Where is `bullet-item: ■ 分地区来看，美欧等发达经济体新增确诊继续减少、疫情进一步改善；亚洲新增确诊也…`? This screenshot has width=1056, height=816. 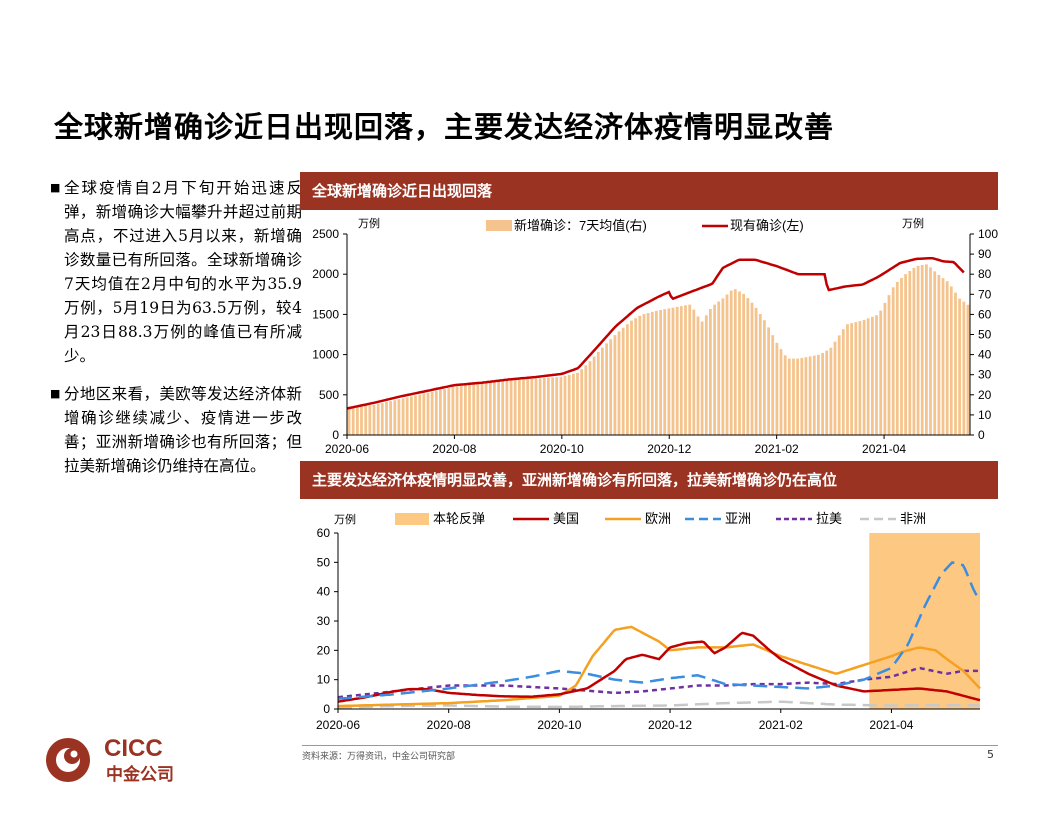 bullet-item: ■ 分地区来看，美欧等发达经济体新增确诊继续减少、疫情进一步改善；亚洲新增确诊也… is located at coordinates (176, 430).